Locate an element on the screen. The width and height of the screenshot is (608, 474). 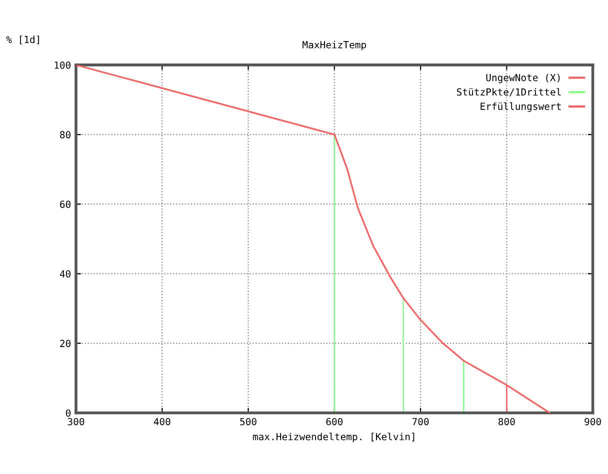
y-tick-label: 20 is located at coordinates (65, 344).